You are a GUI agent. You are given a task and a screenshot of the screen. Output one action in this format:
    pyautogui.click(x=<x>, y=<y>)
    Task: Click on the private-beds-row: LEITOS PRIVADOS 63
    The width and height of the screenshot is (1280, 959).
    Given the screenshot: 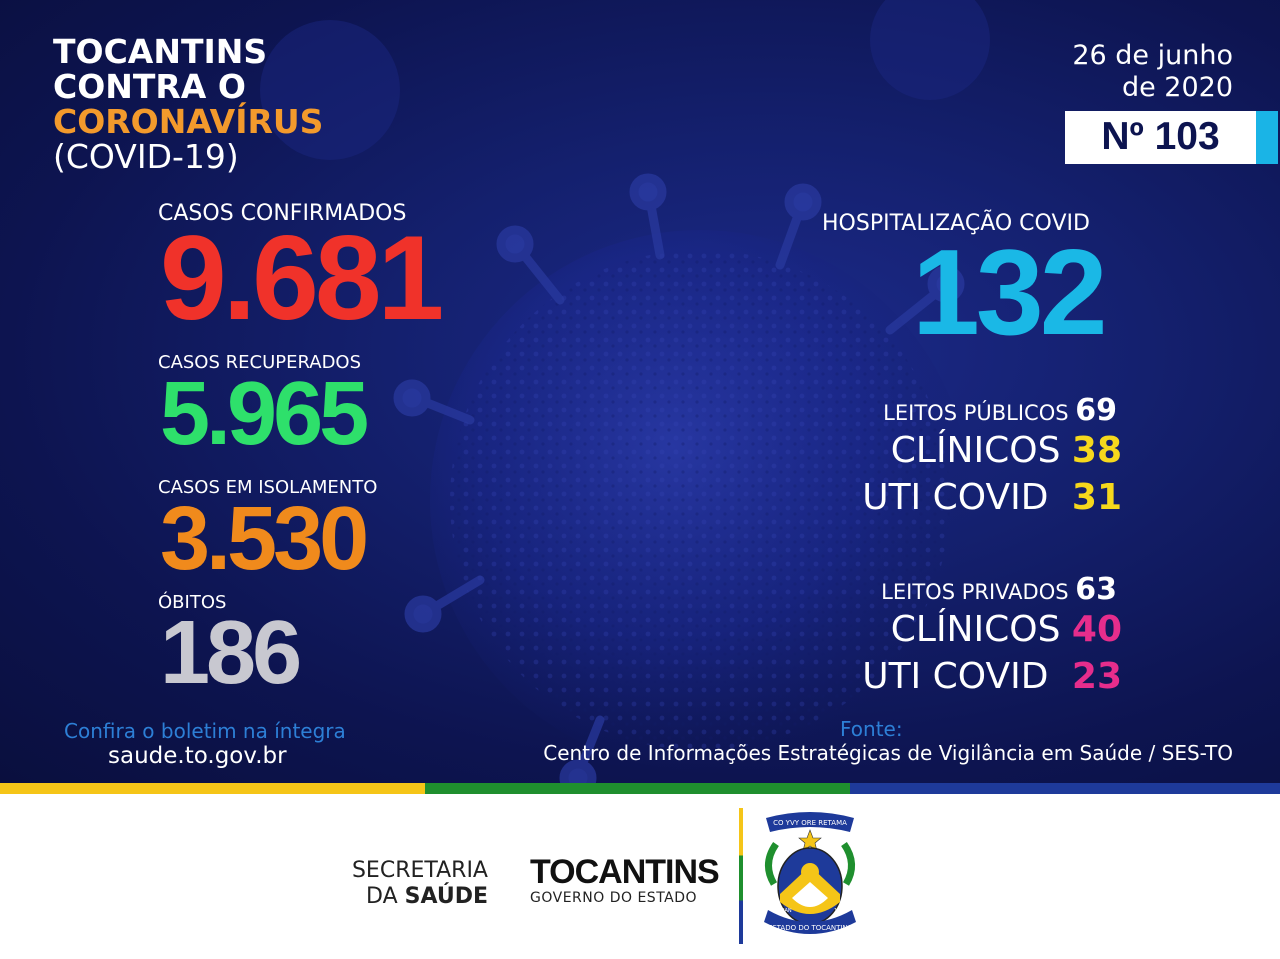 What is the action you would take?
    pyautogui.click(x=999, y=589)
    